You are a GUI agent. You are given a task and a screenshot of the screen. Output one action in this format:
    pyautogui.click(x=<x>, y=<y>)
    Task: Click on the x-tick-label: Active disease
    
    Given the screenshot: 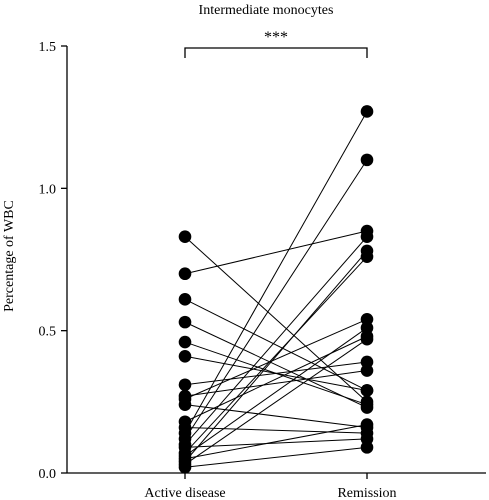 What is the action you would take?
    pyautogui.click(x=184, y=493)
    